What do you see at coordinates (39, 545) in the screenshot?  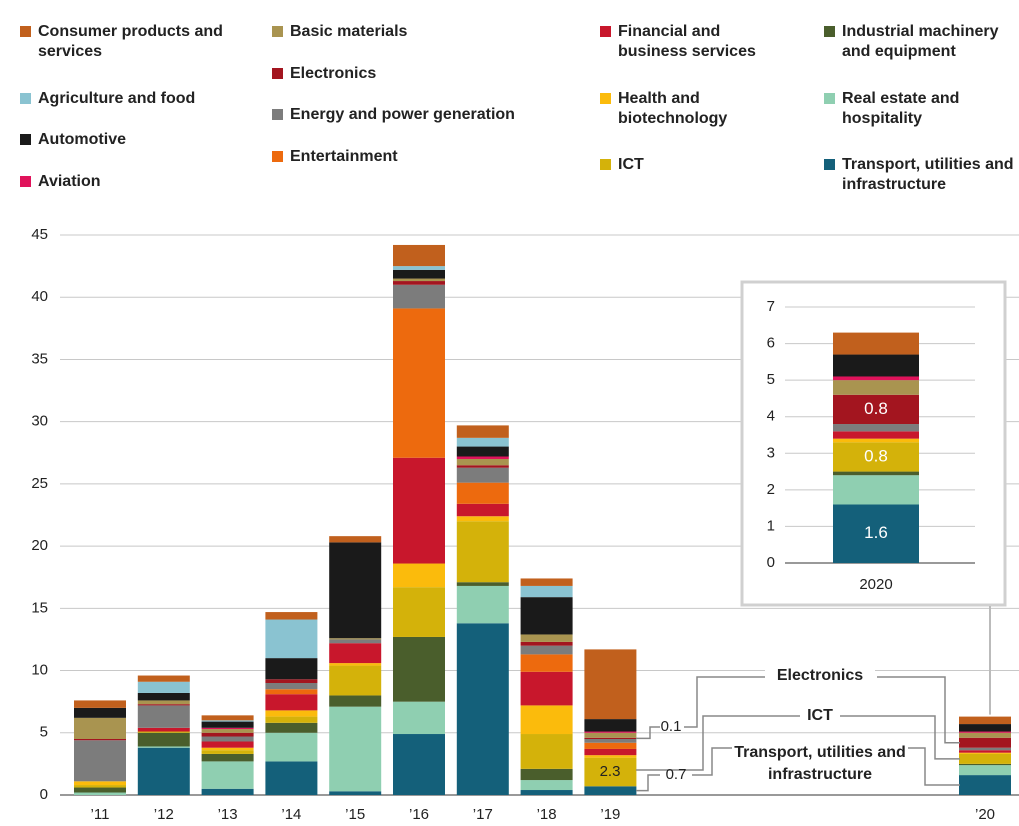 I see `y-tick-label: 20` at bounding box center [39, 545].